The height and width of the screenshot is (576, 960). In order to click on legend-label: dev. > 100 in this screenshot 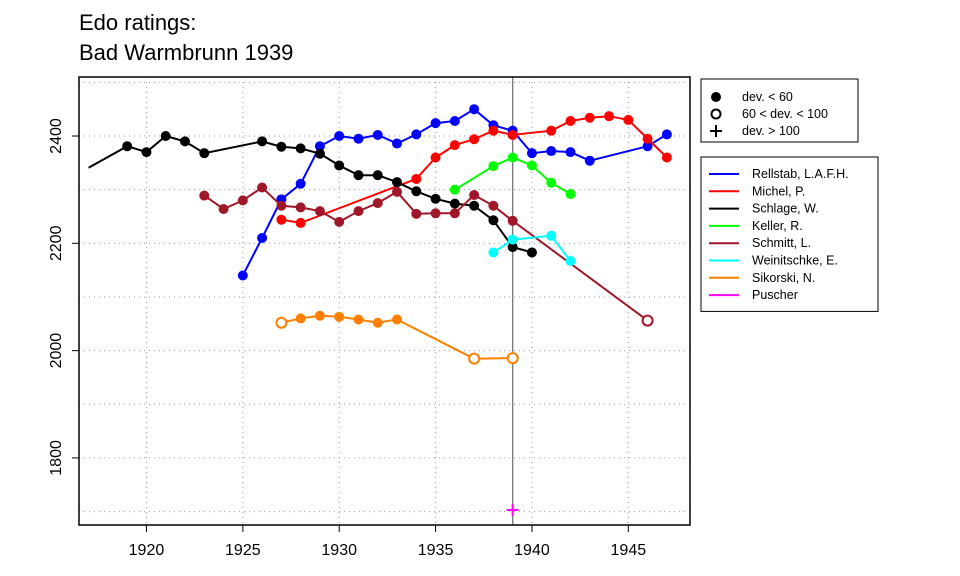, I will do `click(771, 131)`.